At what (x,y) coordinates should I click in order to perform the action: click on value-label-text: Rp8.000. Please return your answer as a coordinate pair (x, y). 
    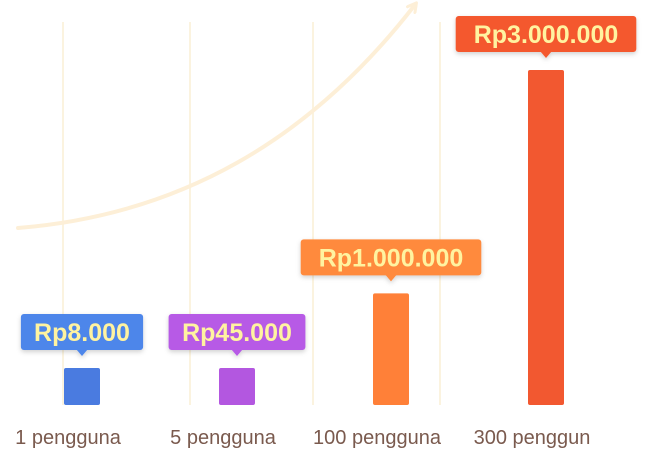
    Looking at the image, I should click on (82, 333).